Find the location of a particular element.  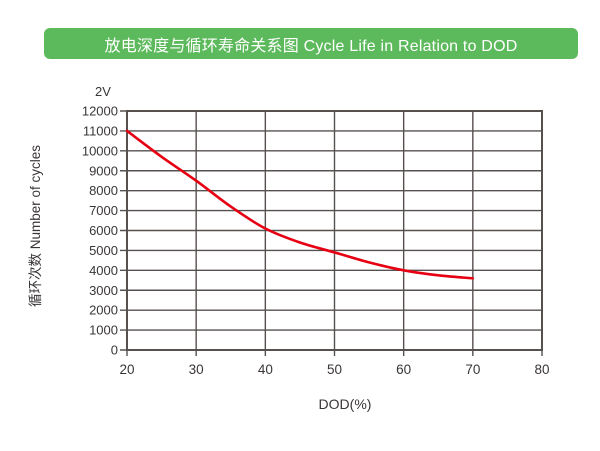

y-tick-label: 6000 is located at coordinates (103, 230).